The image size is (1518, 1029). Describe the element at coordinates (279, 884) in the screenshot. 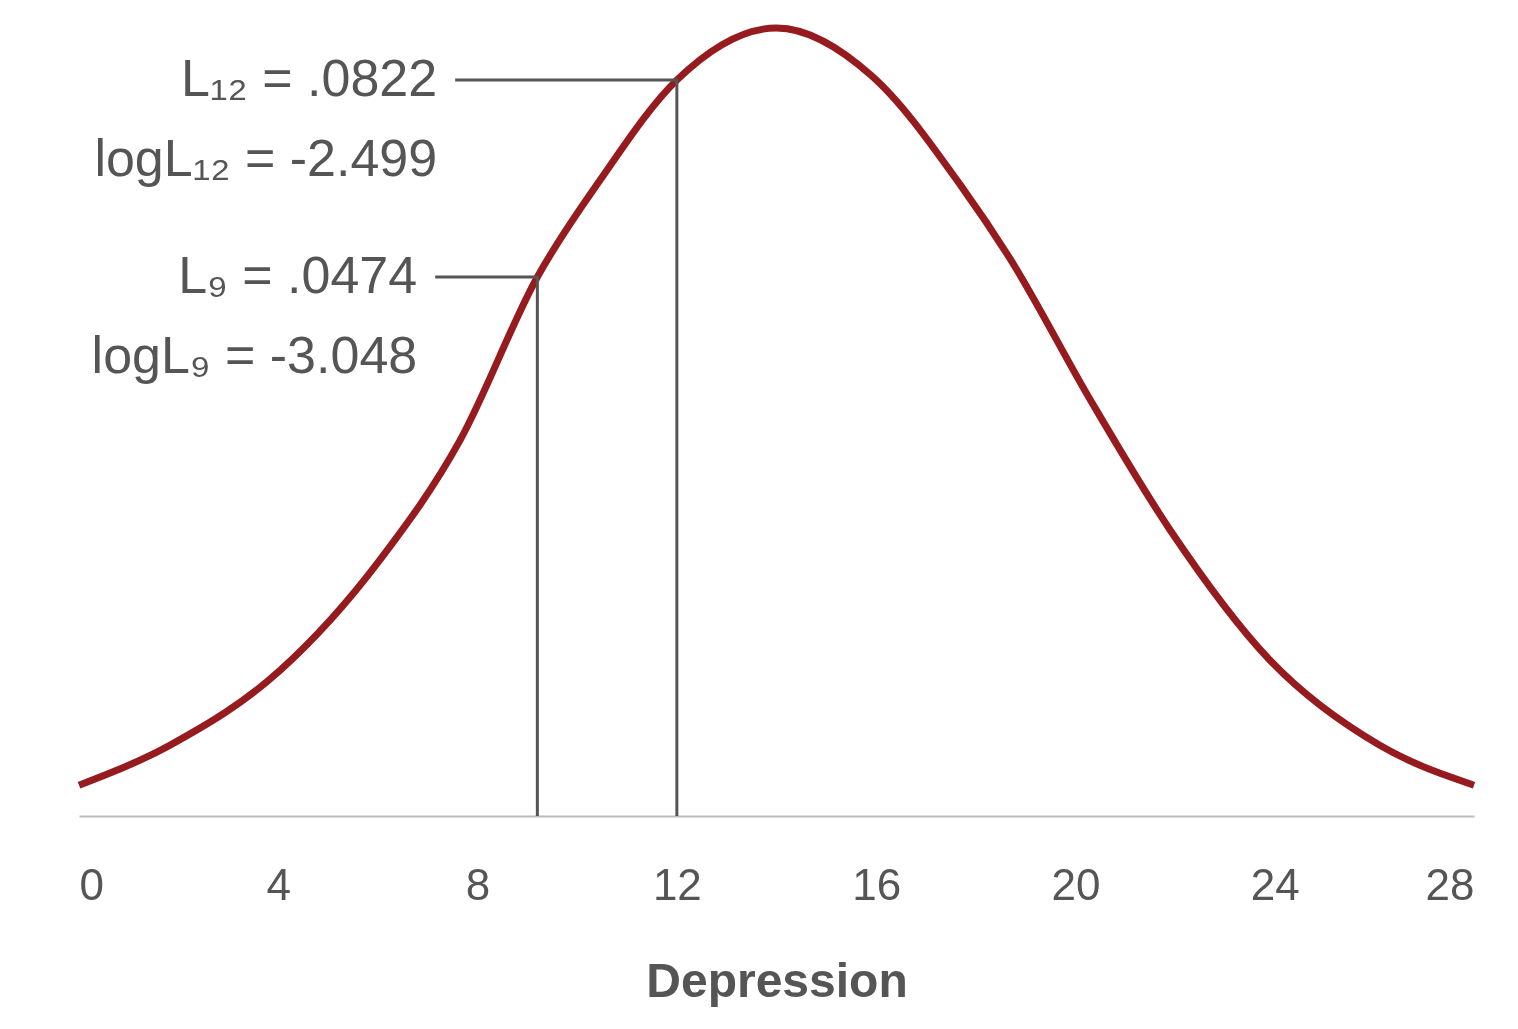

I see `x-tick-label: 4` at that location.